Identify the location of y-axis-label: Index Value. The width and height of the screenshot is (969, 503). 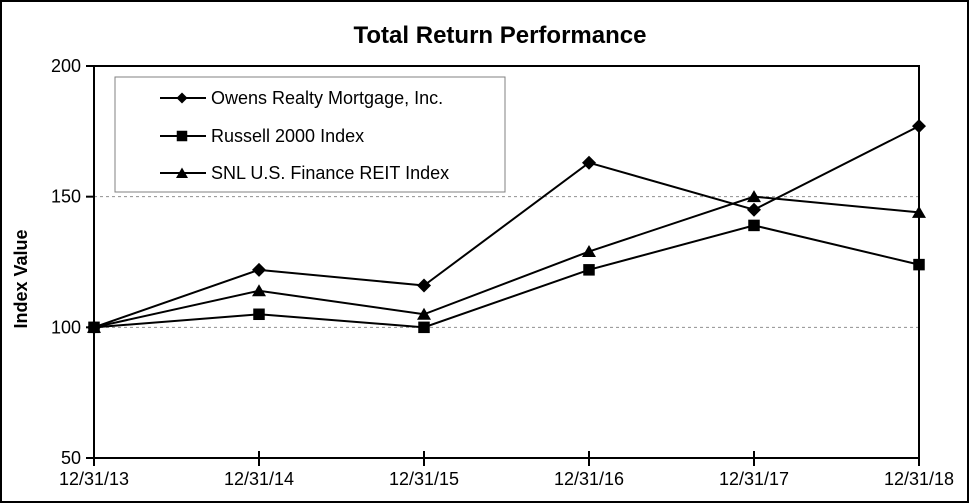
(21, 278).